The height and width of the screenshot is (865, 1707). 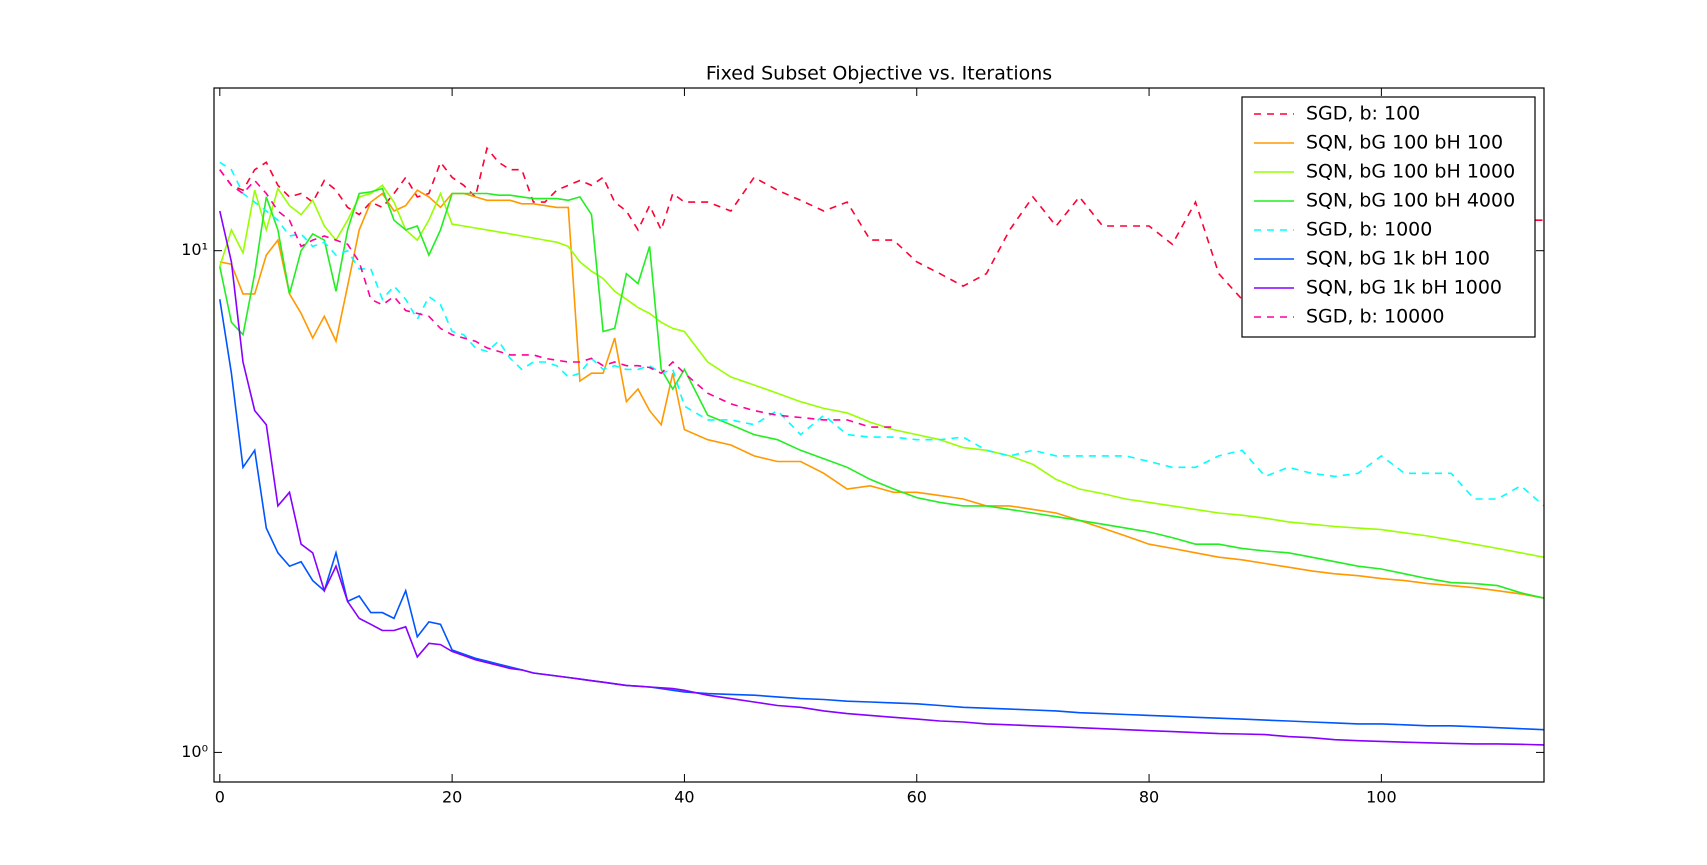 I want to click on legend-label: SGD, b: 1000, so click(x=1369, y=230).